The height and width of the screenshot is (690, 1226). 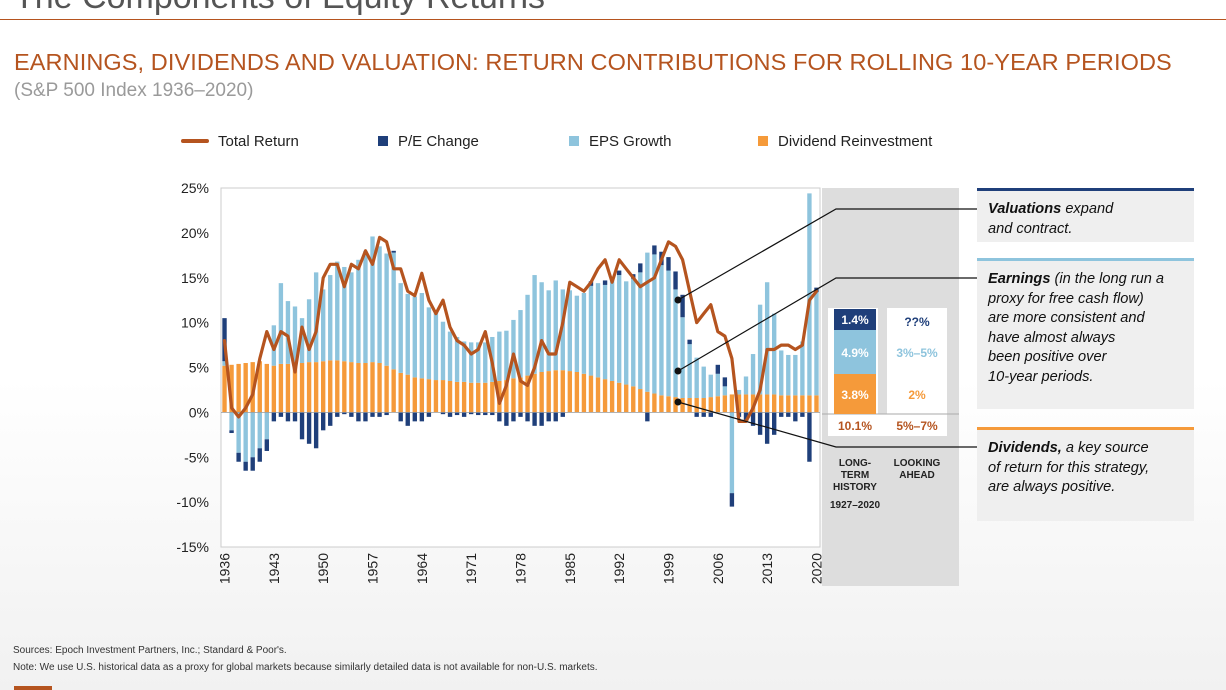 What do you see at coordinates (520, 329) in the screenshot?
I see `total-return-line` at bounding box center [520, 329].